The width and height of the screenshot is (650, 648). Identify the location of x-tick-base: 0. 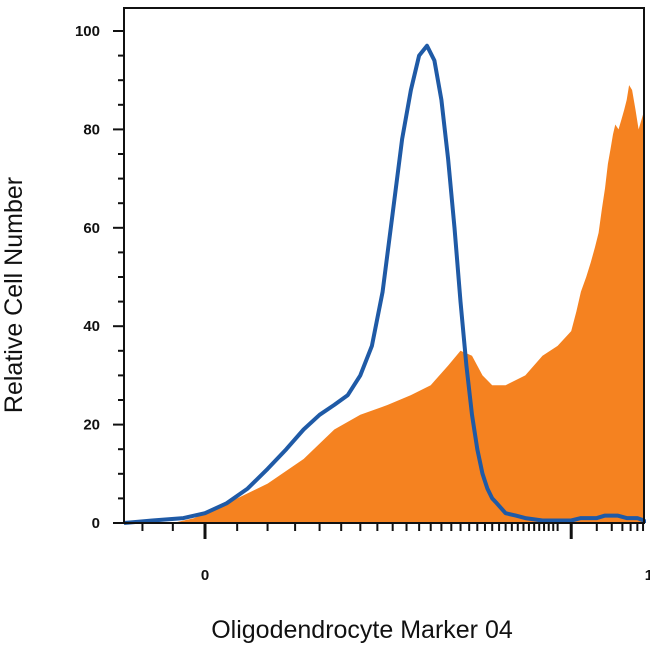
(205, 575).